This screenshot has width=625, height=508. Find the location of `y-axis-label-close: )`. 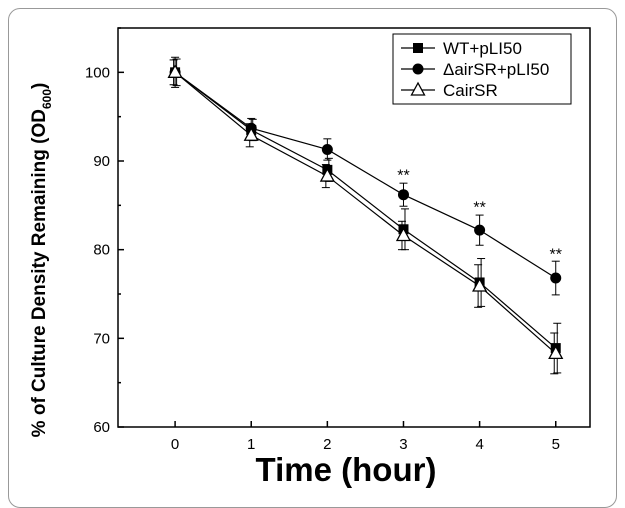

y-axis-label-close: ) is located at coordinates (39, 86).